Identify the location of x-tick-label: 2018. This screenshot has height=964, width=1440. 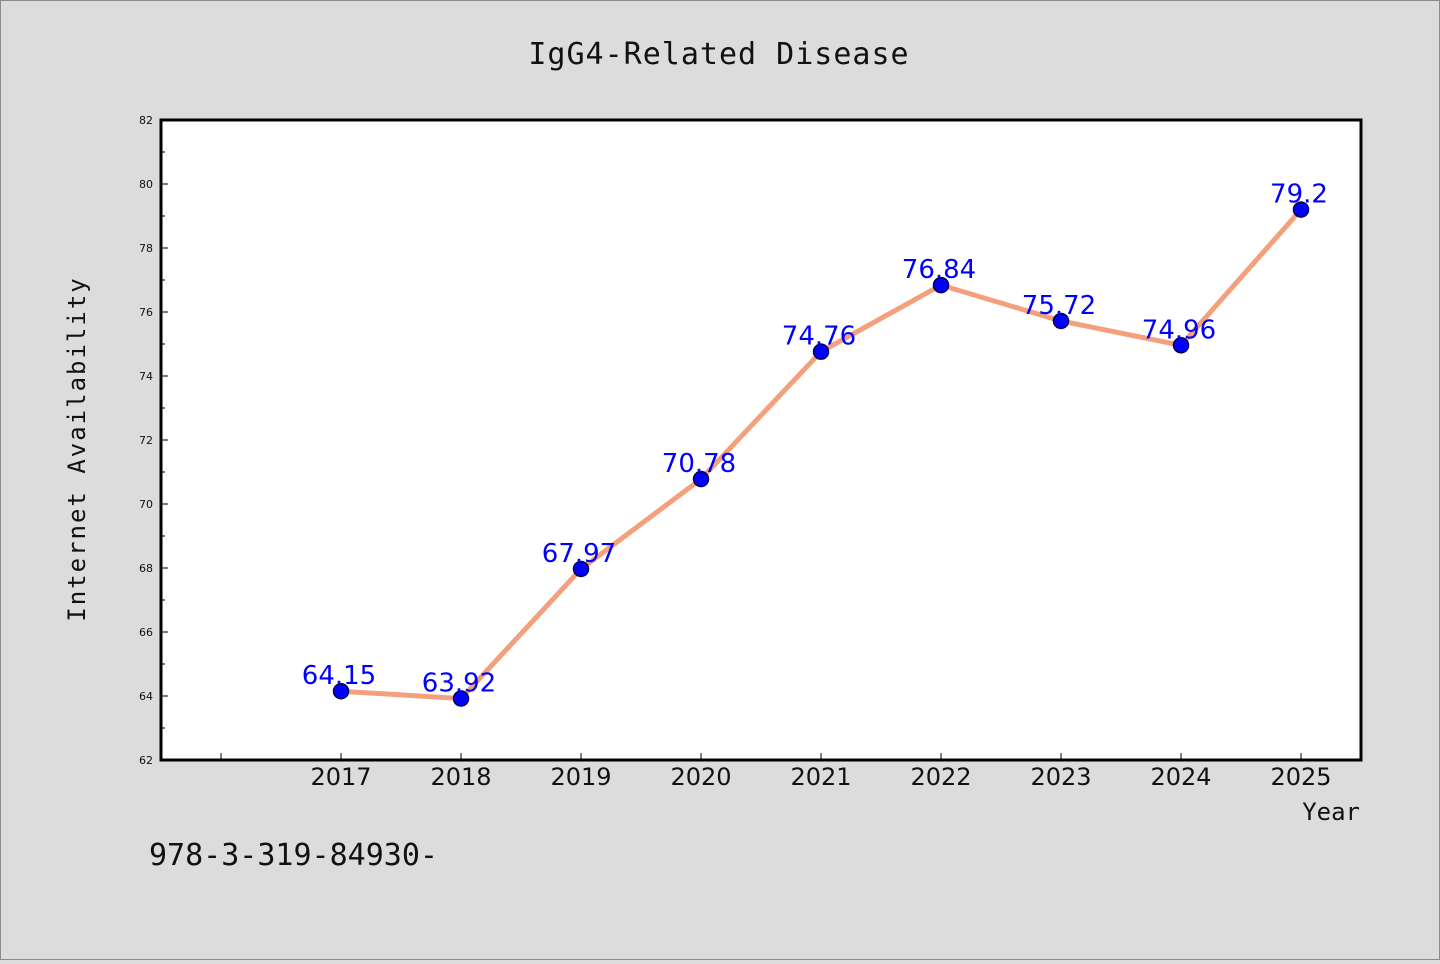
(460, 777).